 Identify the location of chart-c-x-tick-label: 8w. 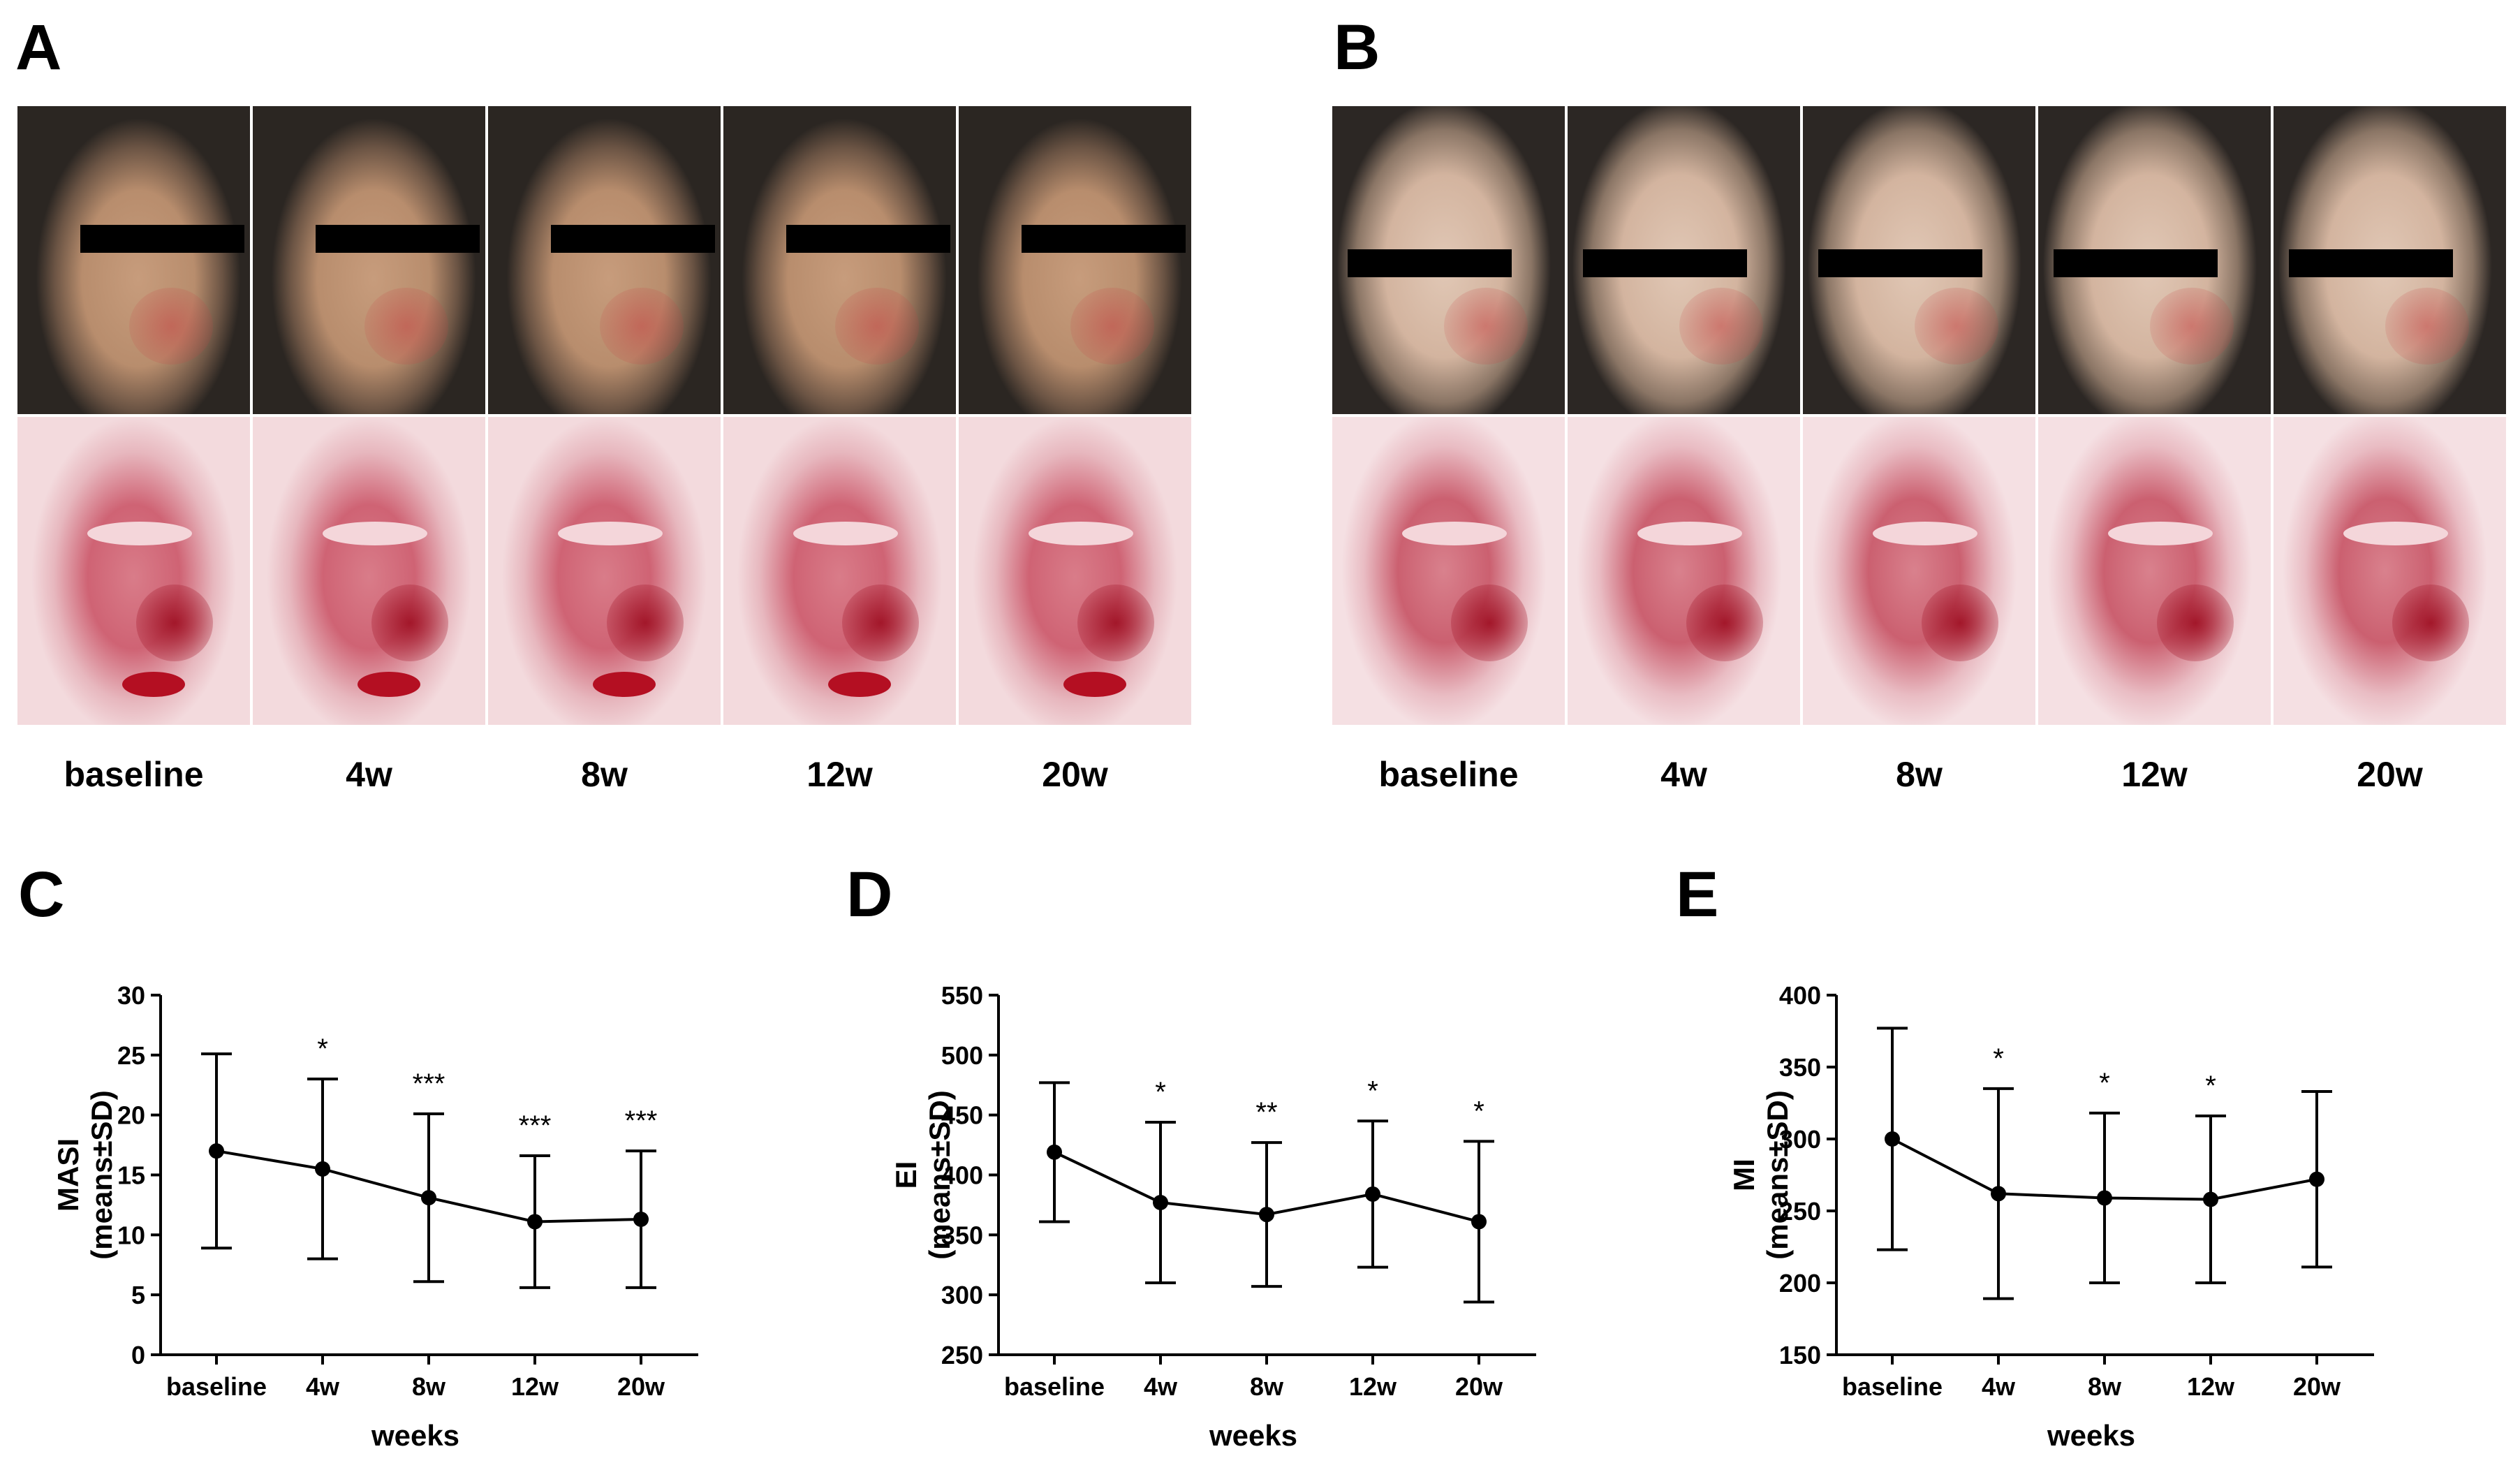
(429, 1386).